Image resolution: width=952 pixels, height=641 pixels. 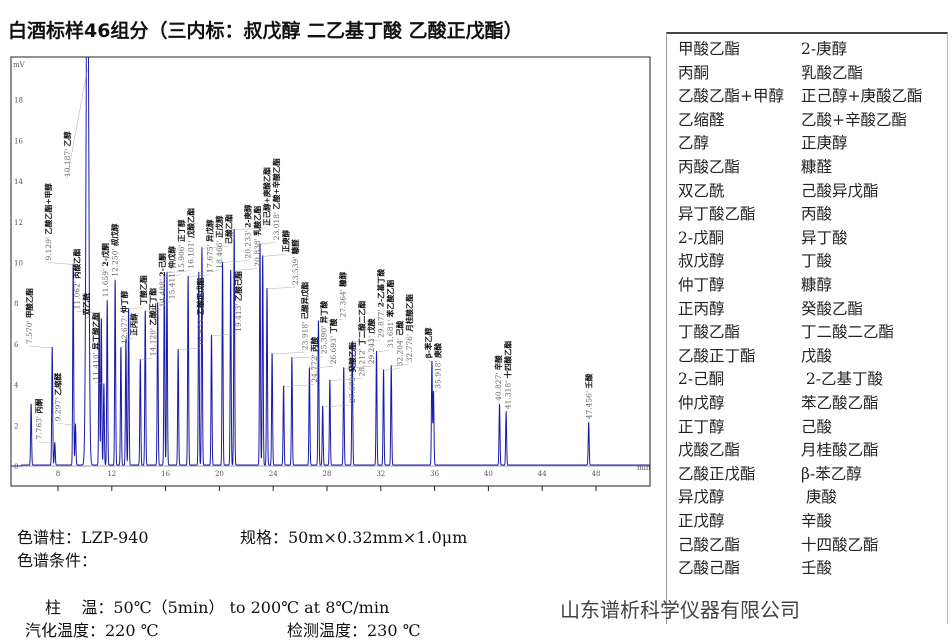 I want to click on peak-label: 16.101' 戊酸乙酯, so click(x=191, y=237).